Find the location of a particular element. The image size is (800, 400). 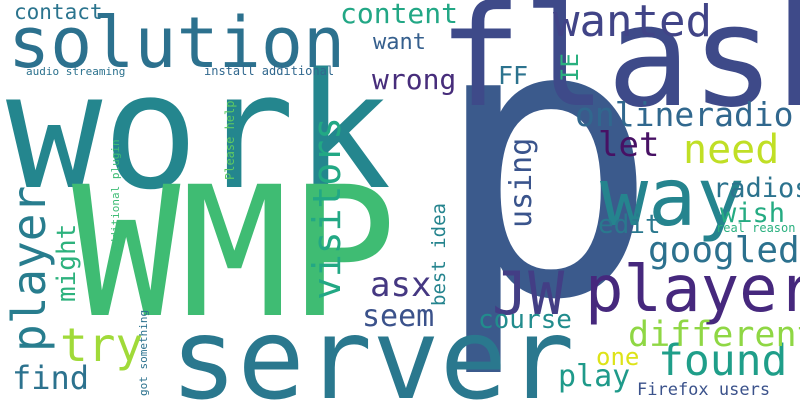

word-googled: googled is located at coordinates (724, 250).